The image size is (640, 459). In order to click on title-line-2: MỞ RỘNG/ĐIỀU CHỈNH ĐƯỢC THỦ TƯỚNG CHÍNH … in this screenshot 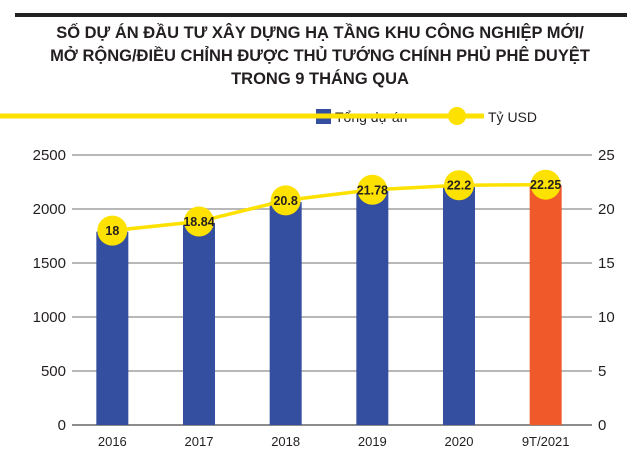, I will do `click(320, 56)`.